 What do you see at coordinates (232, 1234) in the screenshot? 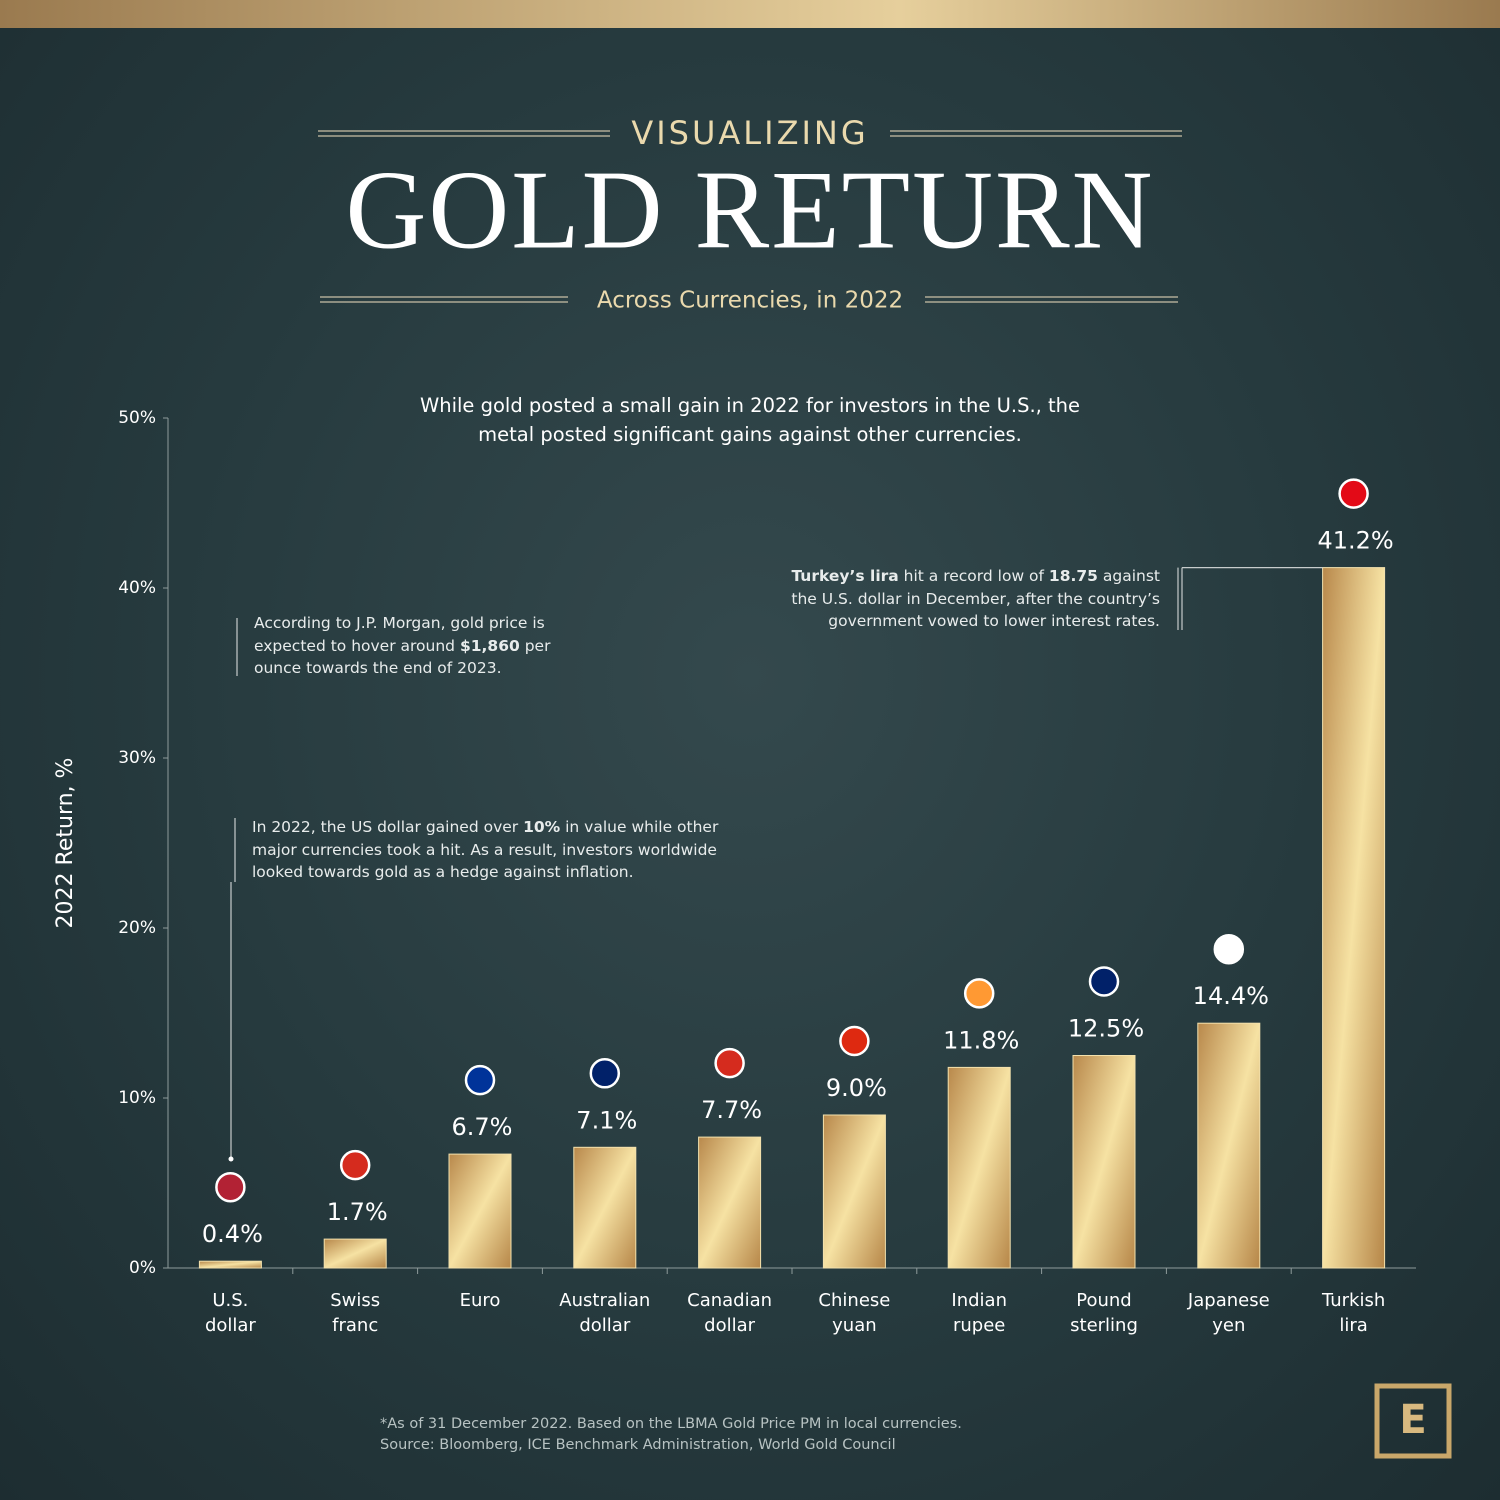
I see `value-label: 0.4%` at bounding box center [232, 1234].